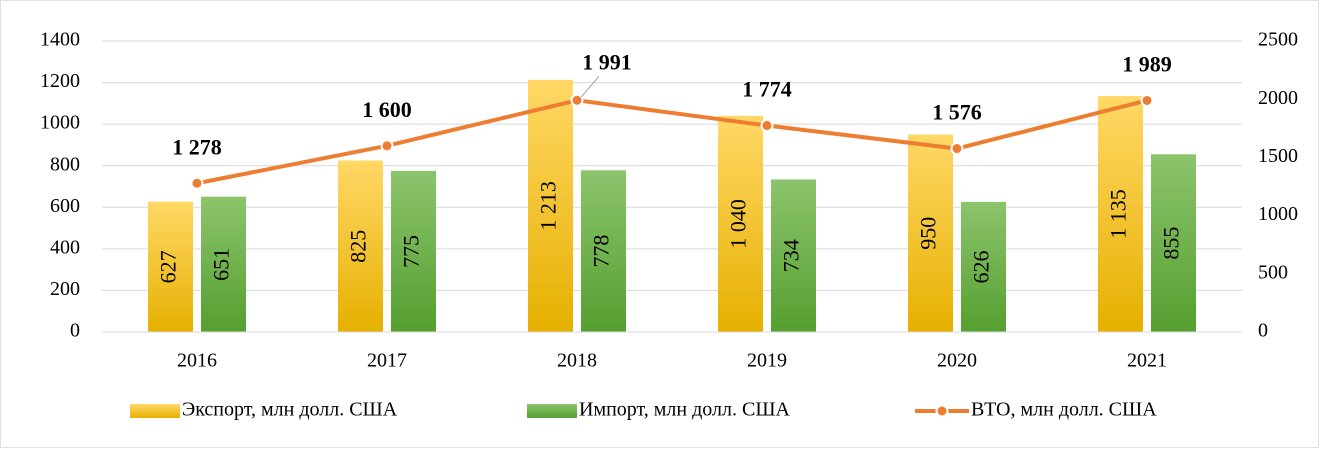 The image size is (1326, 449). I want to click on bar-value-label: 626, so click(981, 266).